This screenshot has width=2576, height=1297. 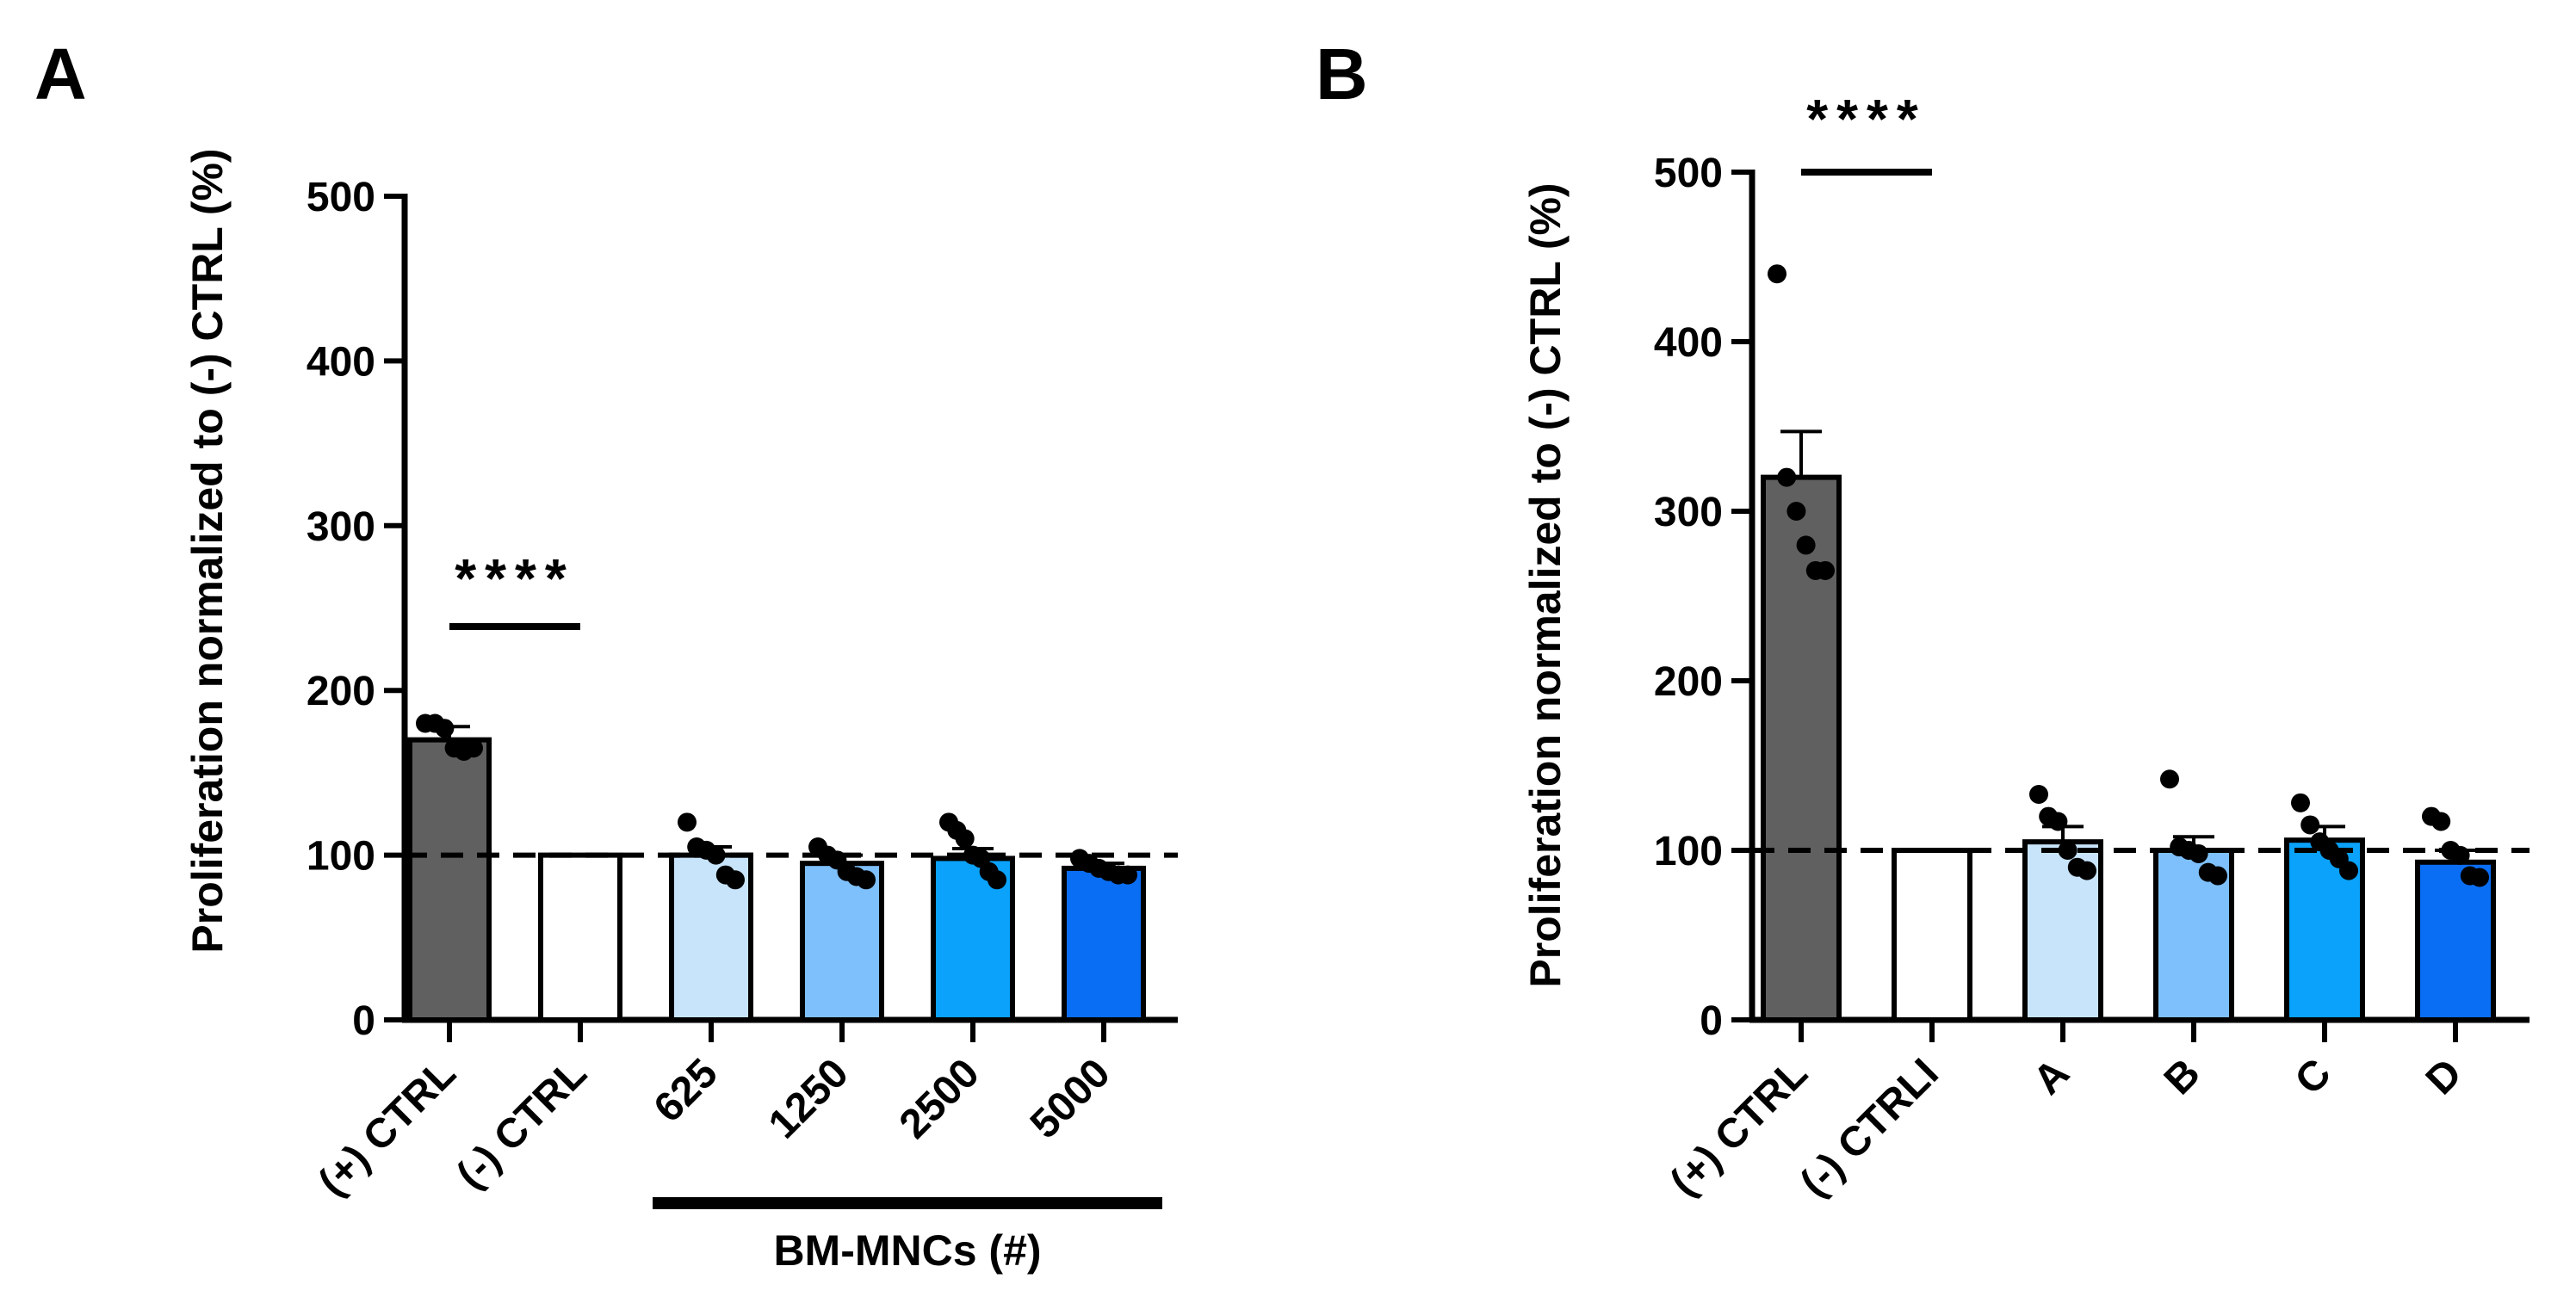 What do you see at coordinates (1071, 1098) in the screenshot?
I see `x-tick-label: 5000` at bounding box center [1071, 1098].